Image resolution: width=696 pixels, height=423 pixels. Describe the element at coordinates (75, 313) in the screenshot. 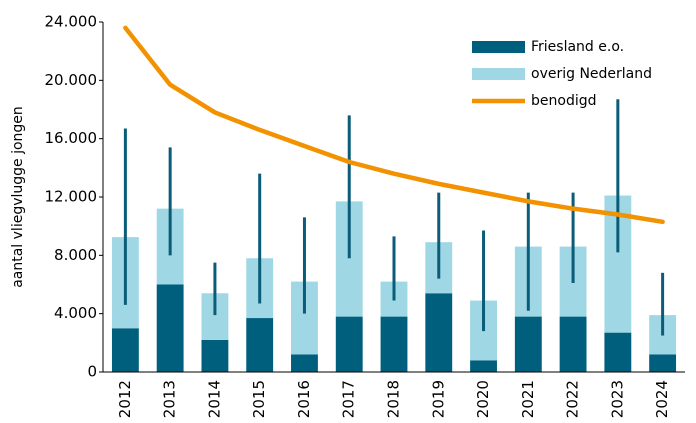

I see `y-tick-label: 4.000` at that location.